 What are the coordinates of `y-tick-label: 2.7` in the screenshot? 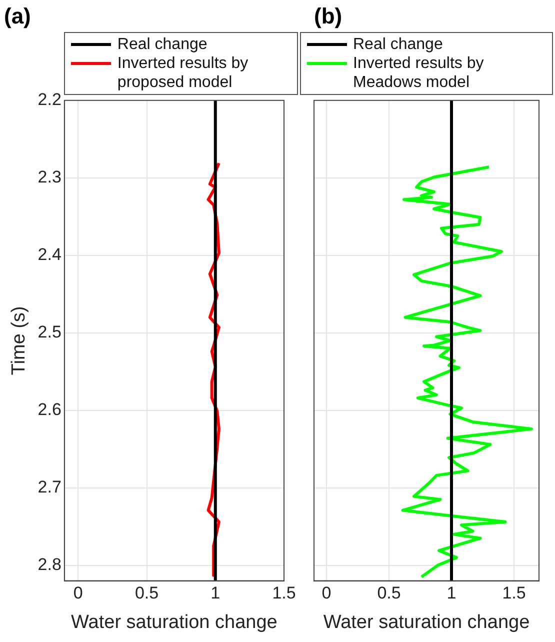 It's located at (50, 487).